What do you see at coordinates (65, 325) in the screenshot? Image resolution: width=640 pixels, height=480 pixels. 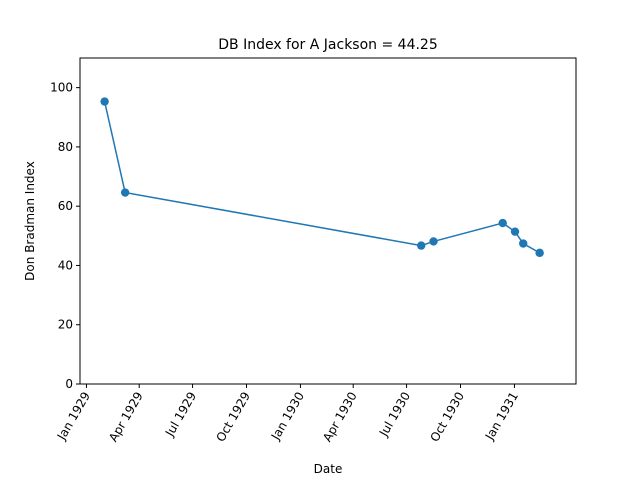 I see `y-tick-label: 20` at bounding box center [65, 325].